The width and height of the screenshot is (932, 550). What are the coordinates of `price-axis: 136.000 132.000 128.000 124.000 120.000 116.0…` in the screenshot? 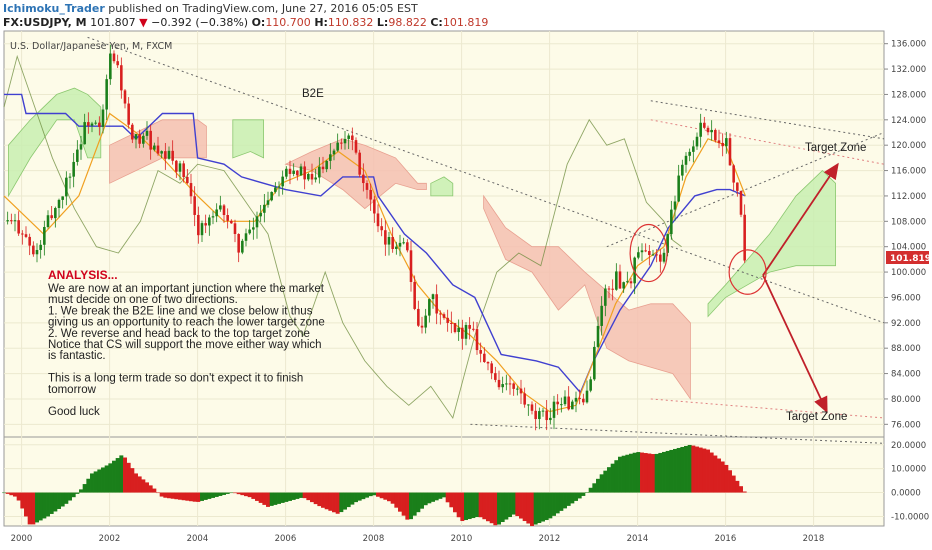 It's located at (906, 281).